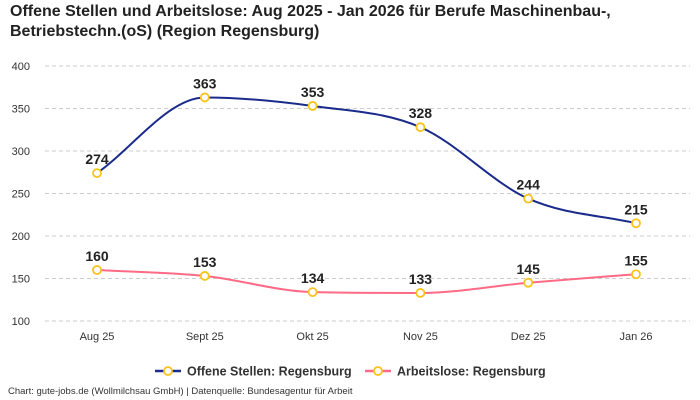 The image size is (700, 400). Describe the element at coordinates (635, 337) in the screenshot. I see `x-tick-label: Jan 26` at that location.